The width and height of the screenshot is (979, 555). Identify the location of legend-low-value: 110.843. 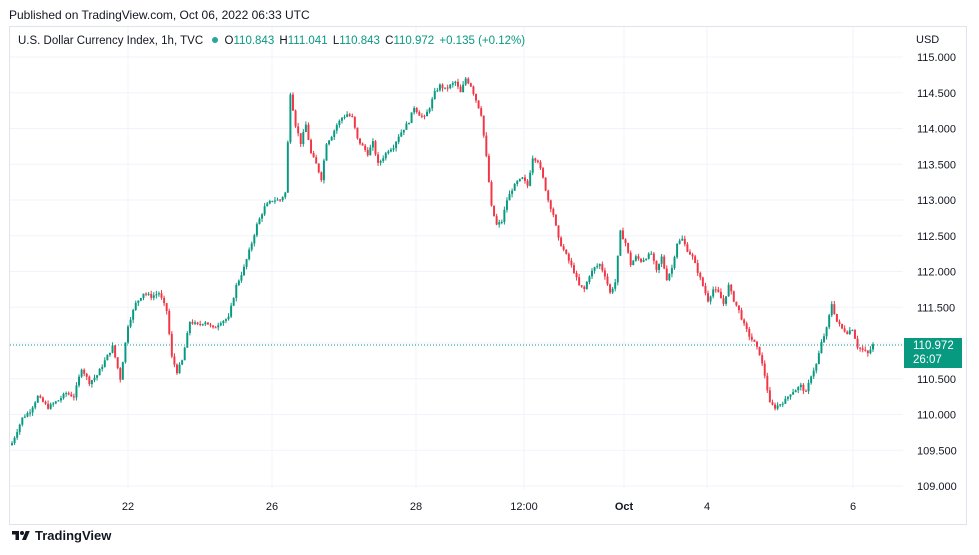
(359, 41).